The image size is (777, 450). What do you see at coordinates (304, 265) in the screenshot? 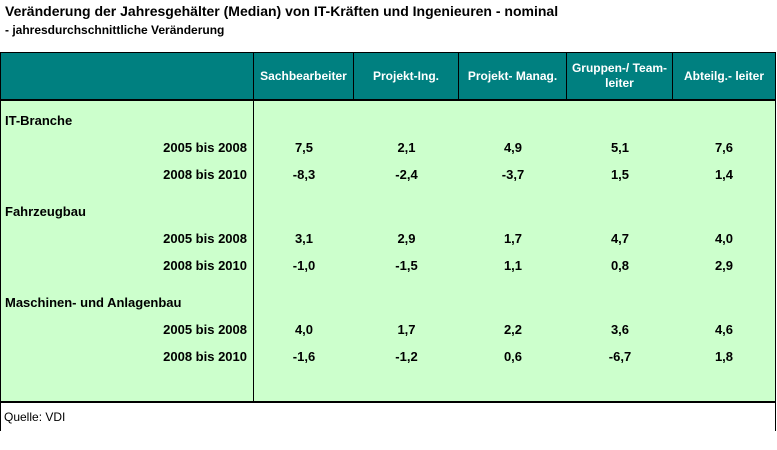
I see `value-cell: -1,0` at bounding box center [304, 265].